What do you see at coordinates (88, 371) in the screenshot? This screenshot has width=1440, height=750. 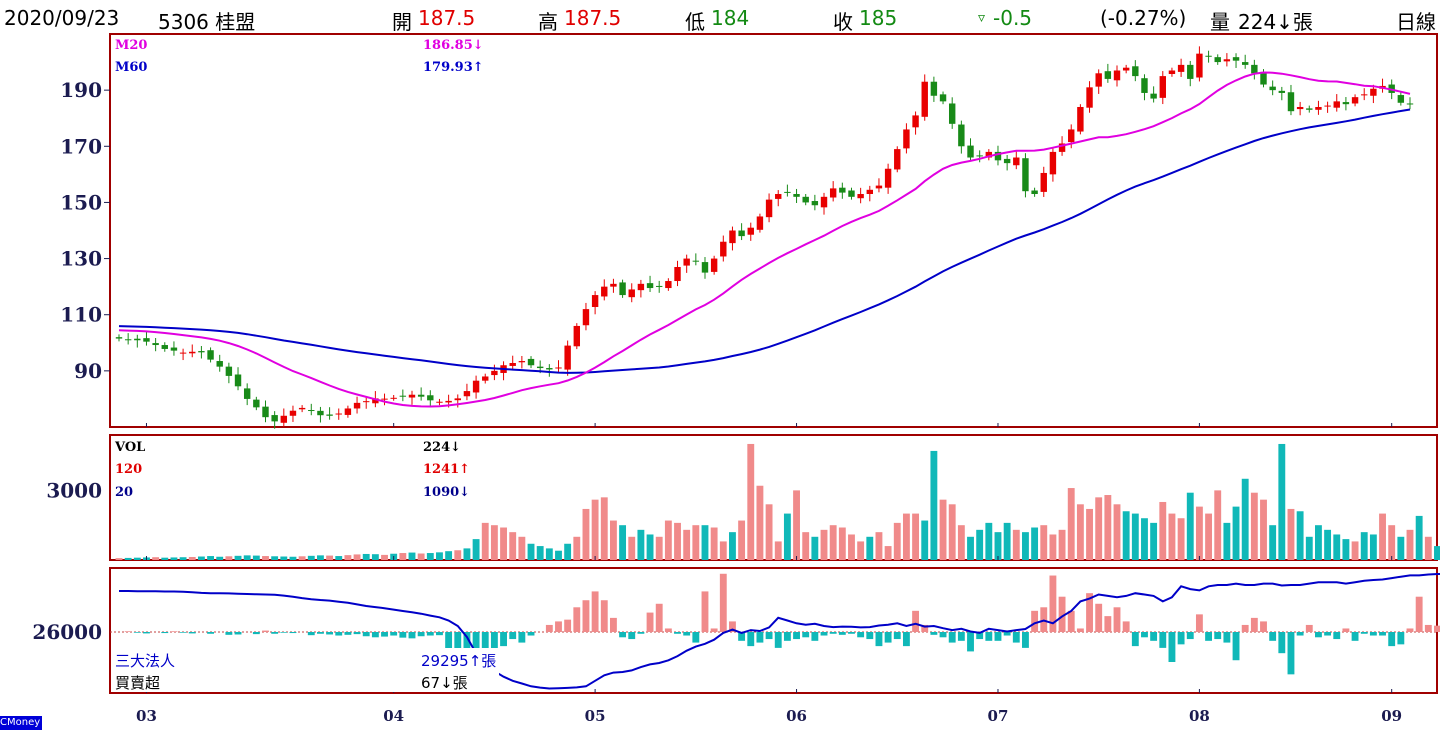 I see `price-tick-label: 90` at bounding box center [88, 371].